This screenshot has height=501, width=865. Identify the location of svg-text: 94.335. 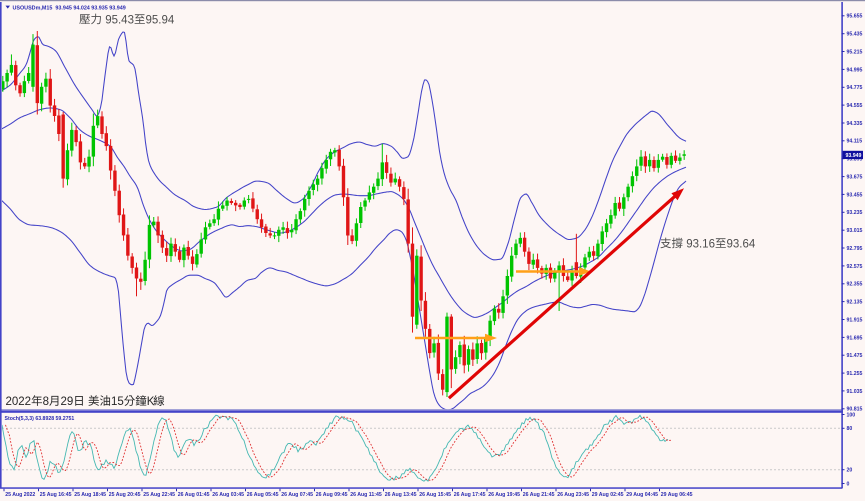
(855, 124).